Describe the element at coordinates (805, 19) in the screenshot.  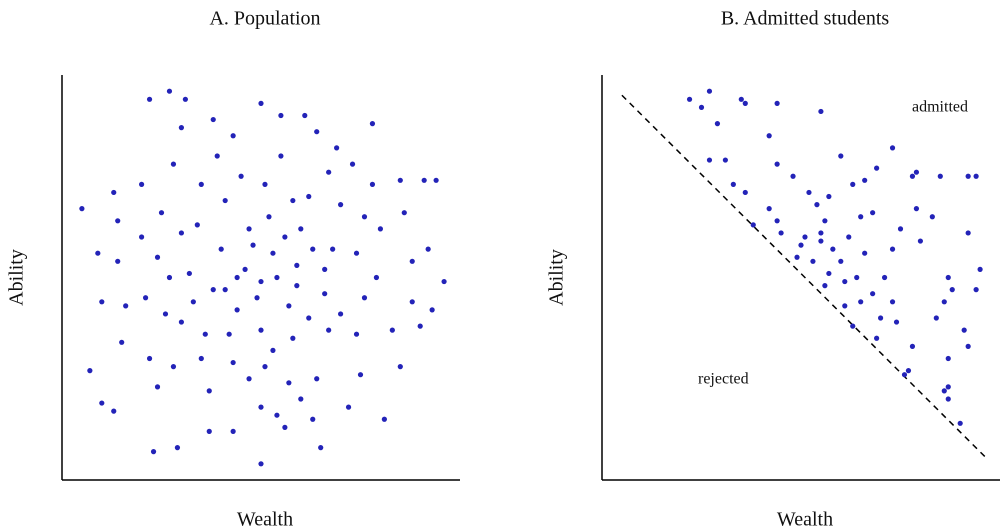
I see `panel-title: B. Admitted students` at that location.